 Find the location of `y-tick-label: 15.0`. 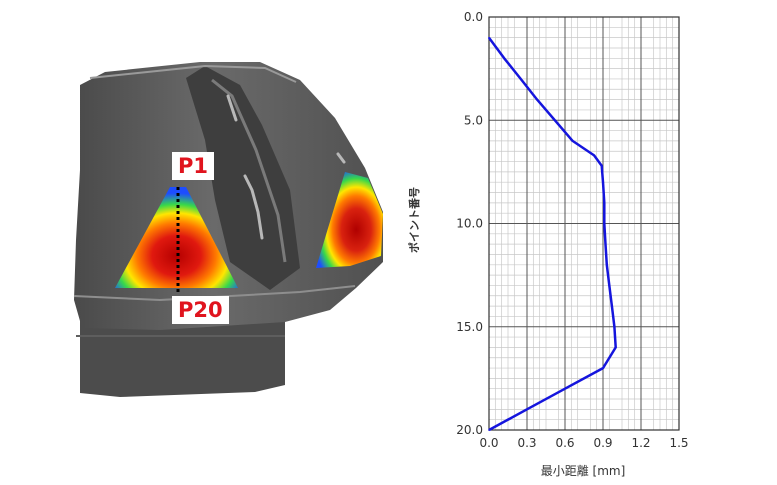

y-tick-label: 15.0 is located at coordinates (469, 327).